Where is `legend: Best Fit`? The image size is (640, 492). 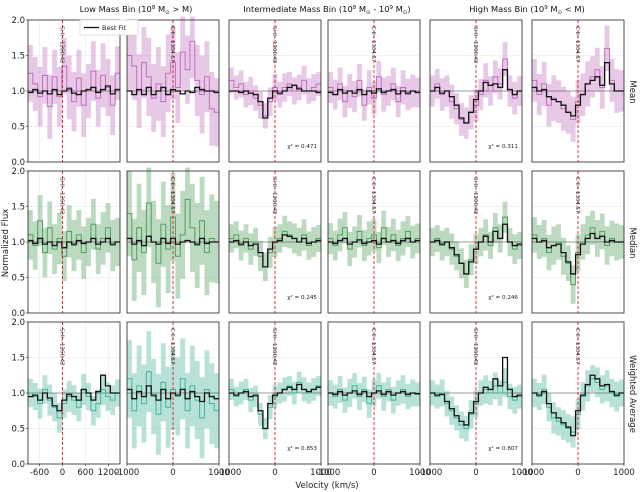 legend: Best Fit is located at coordinates (109, 27).